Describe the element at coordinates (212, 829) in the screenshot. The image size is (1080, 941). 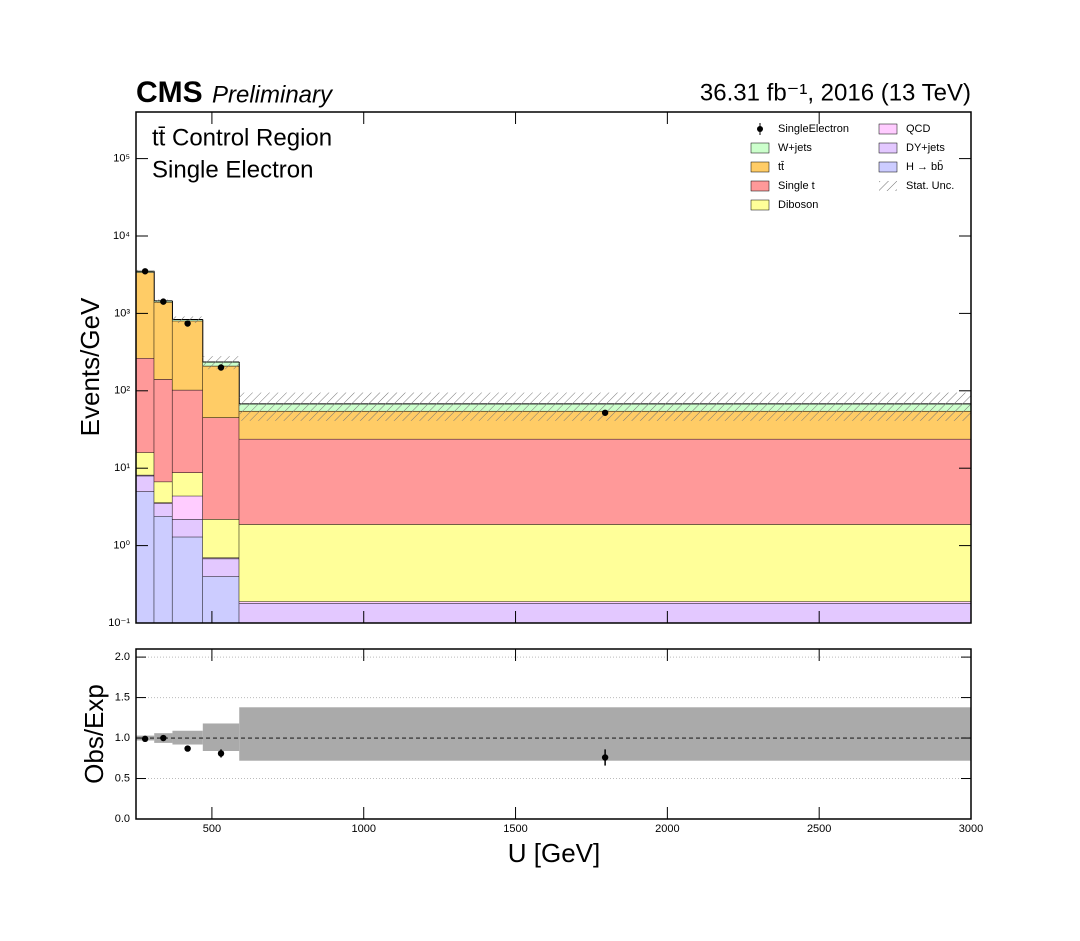
I see `x-tick-label: 500` at that location.